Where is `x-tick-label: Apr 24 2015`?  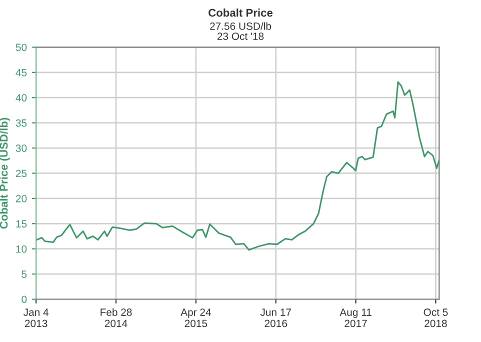
x-tick-label: Apr 24 2015 is located at coordinates (195, 318).